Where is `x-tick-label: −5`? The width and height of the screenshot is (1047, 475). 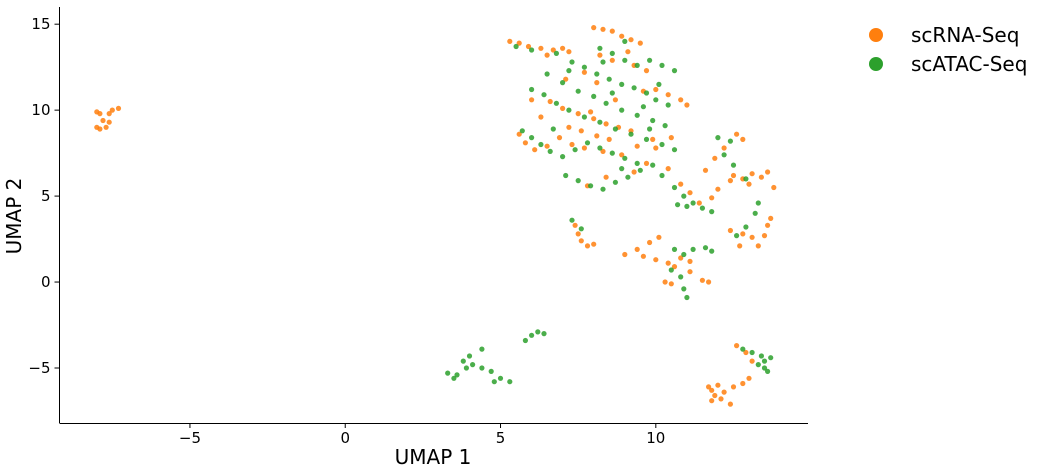
x-tick-label: −5 is located at coordinates (190, 438).